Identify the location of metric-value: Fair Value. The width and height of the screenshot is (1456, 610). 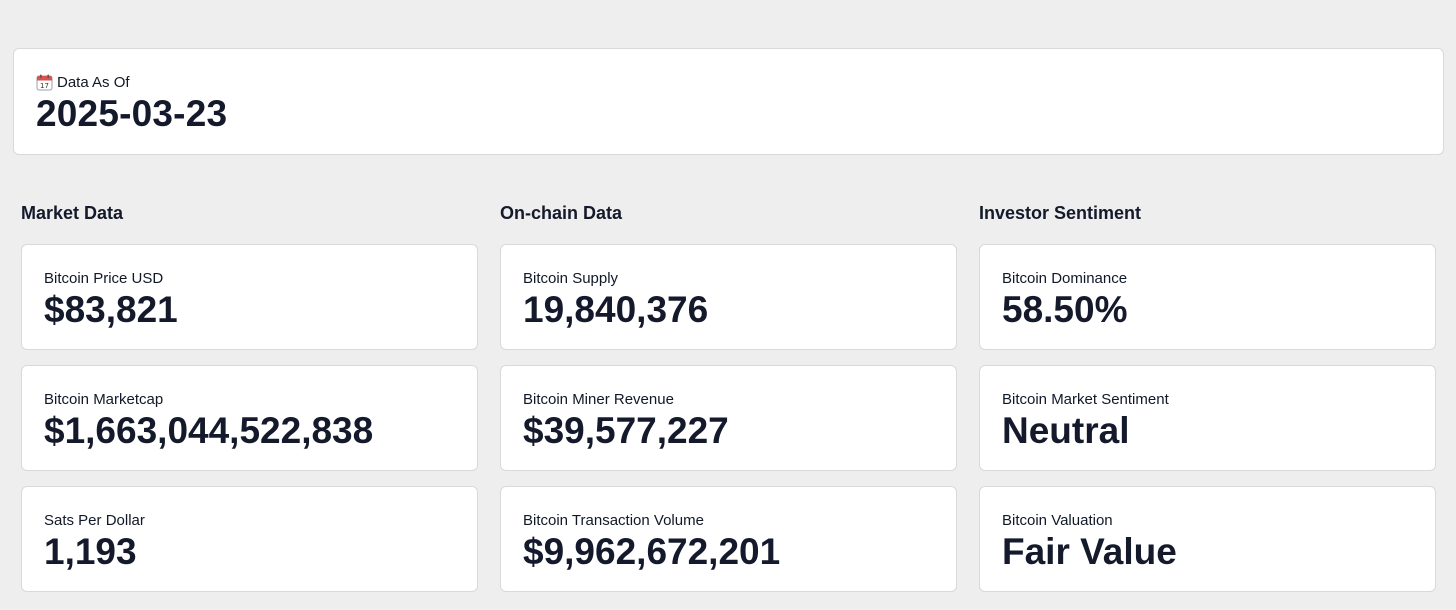
(1089, 551).